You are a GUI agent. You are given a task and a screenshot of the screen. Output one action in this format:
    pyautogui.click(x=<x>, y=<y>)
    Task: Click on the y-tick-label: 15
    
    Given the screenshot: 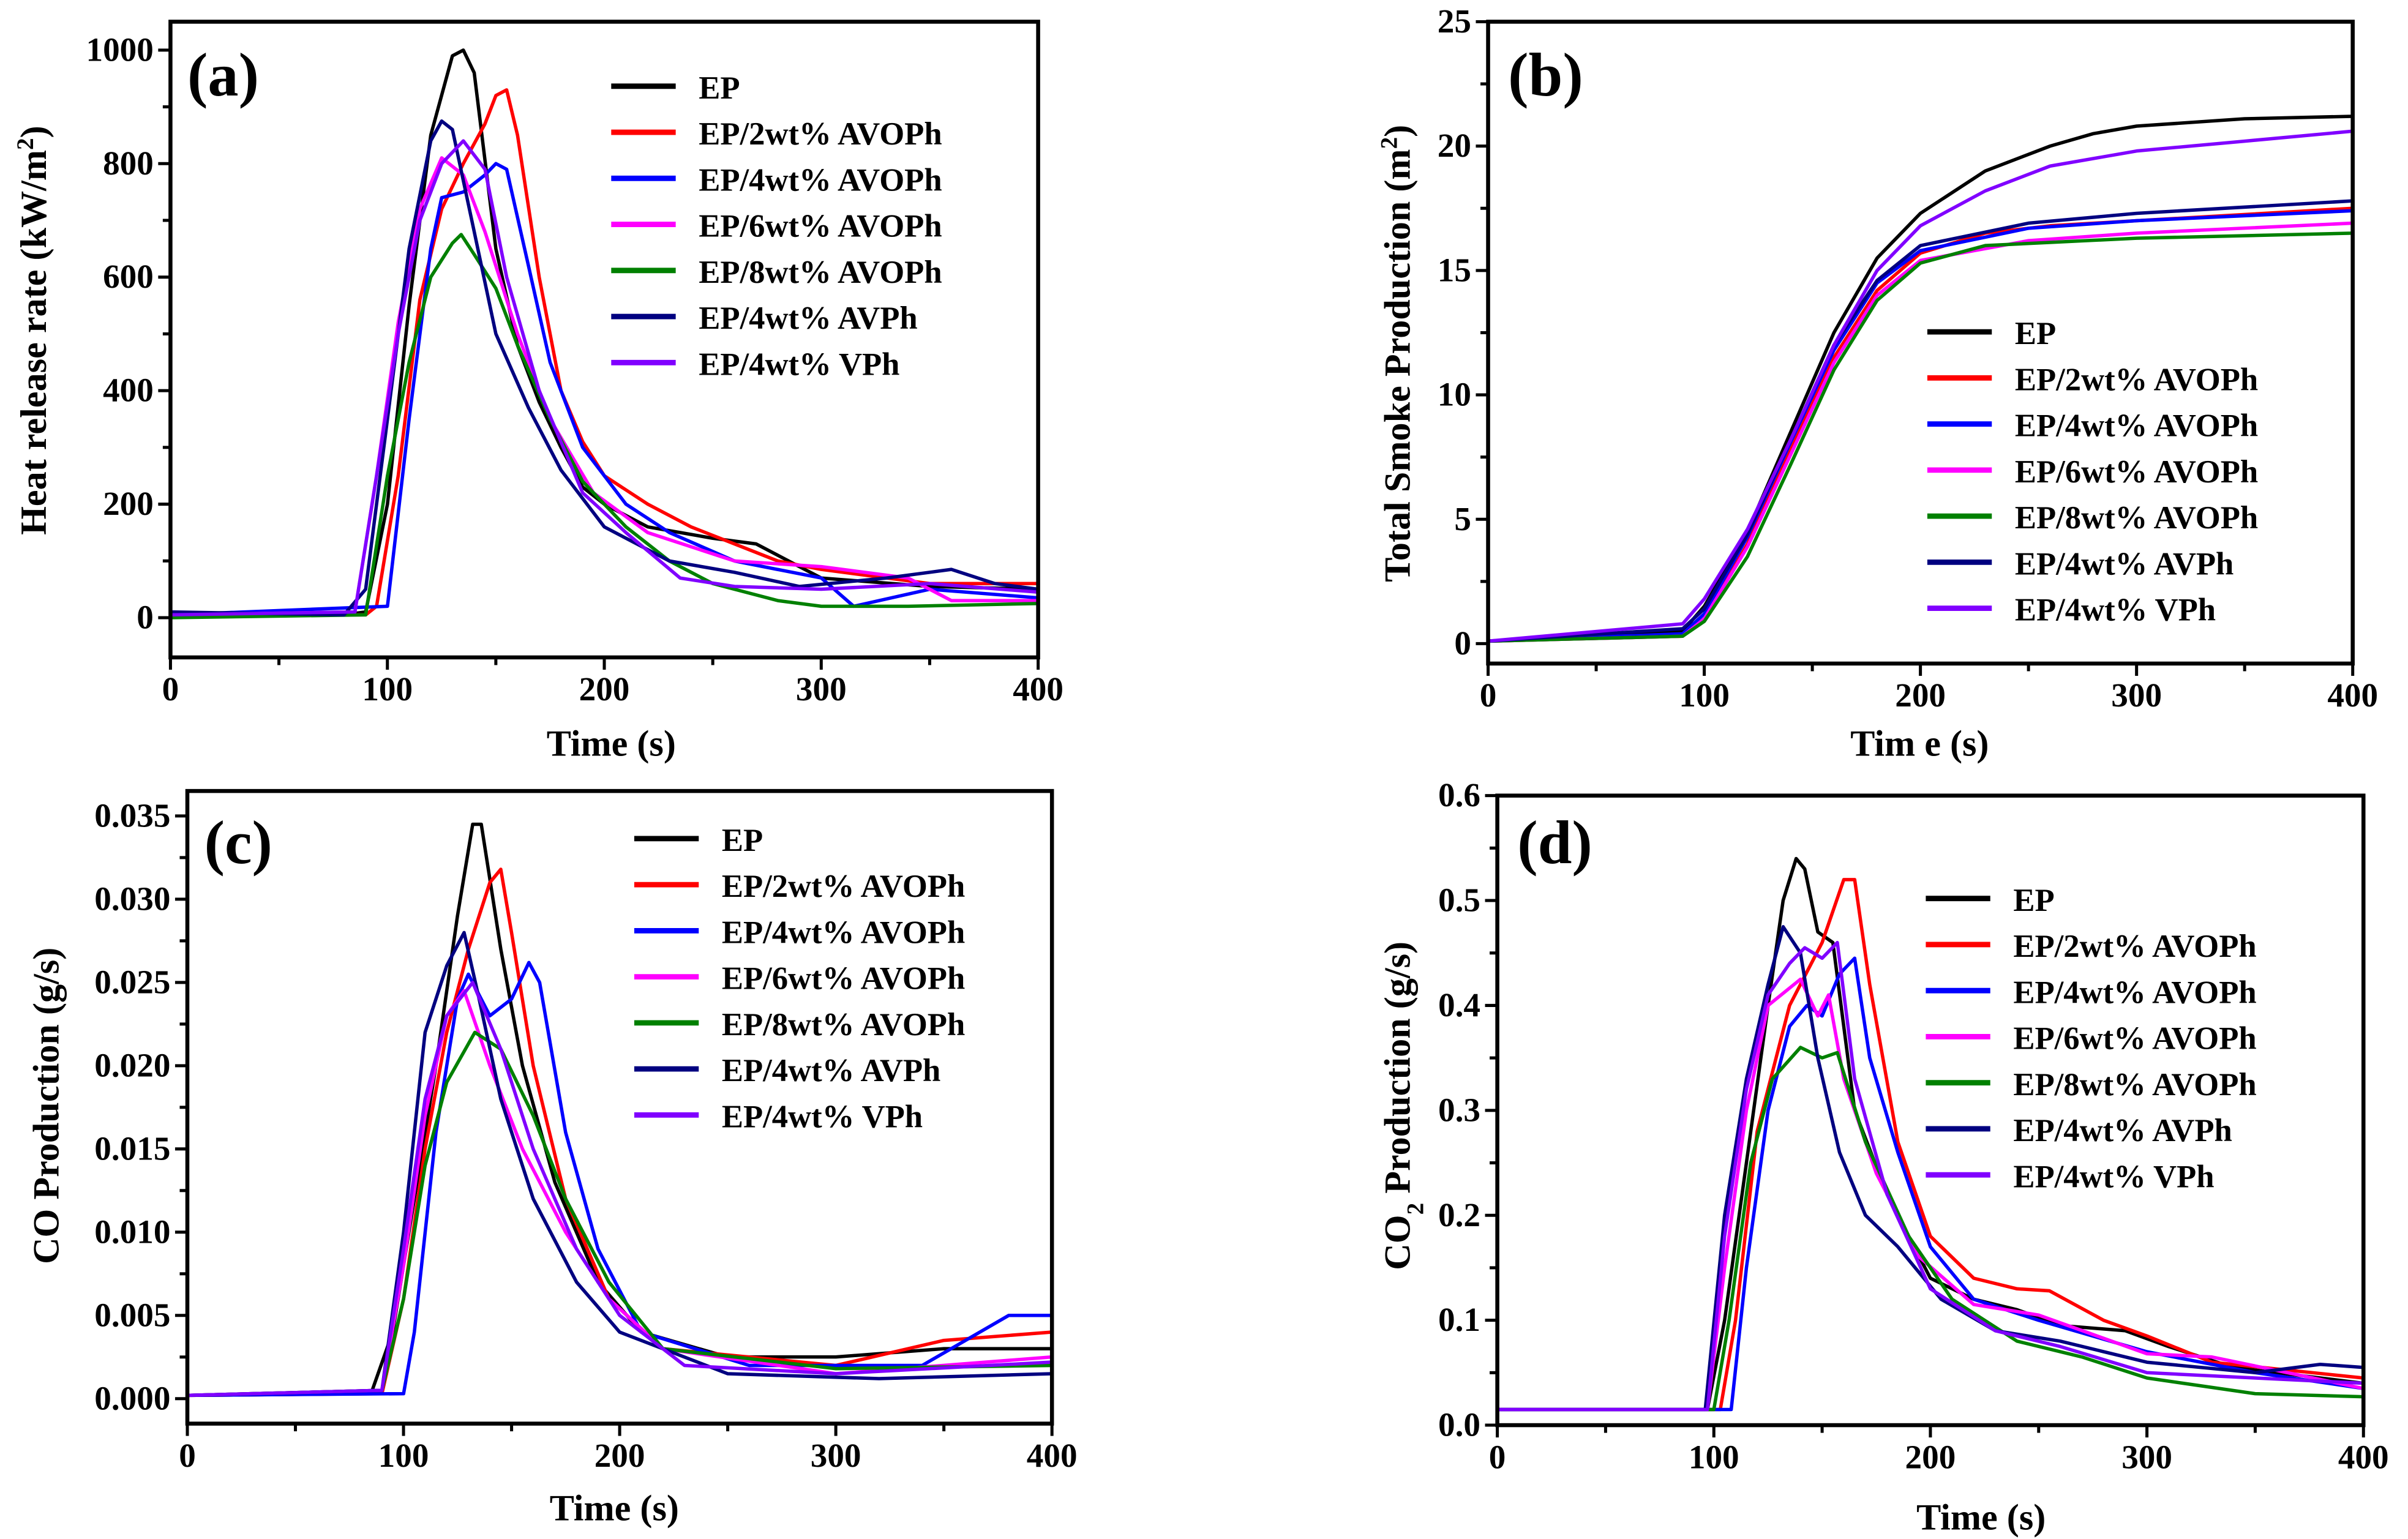 What is the action you would take?
    pyautogui.click(x=1455, y=269)
    